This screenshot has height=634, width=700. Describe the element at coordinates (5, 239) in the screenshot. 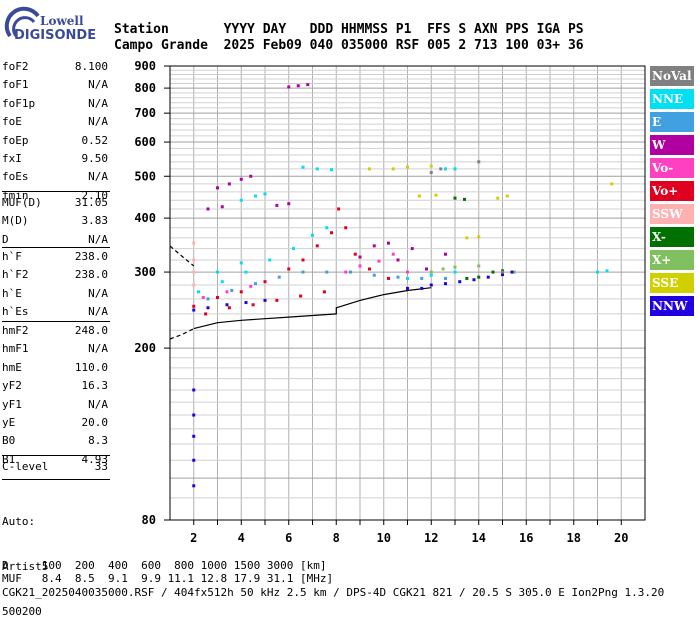

I see `param-label: D` at that location.